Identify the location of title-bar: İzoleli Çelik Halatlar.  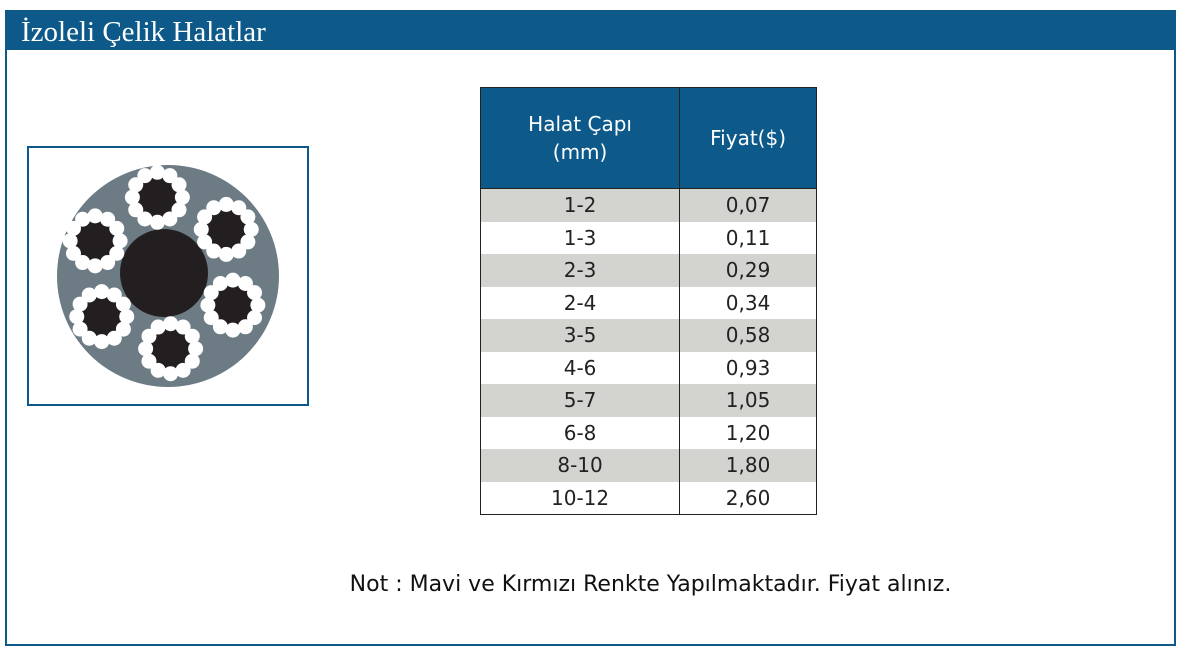
(590, 31).